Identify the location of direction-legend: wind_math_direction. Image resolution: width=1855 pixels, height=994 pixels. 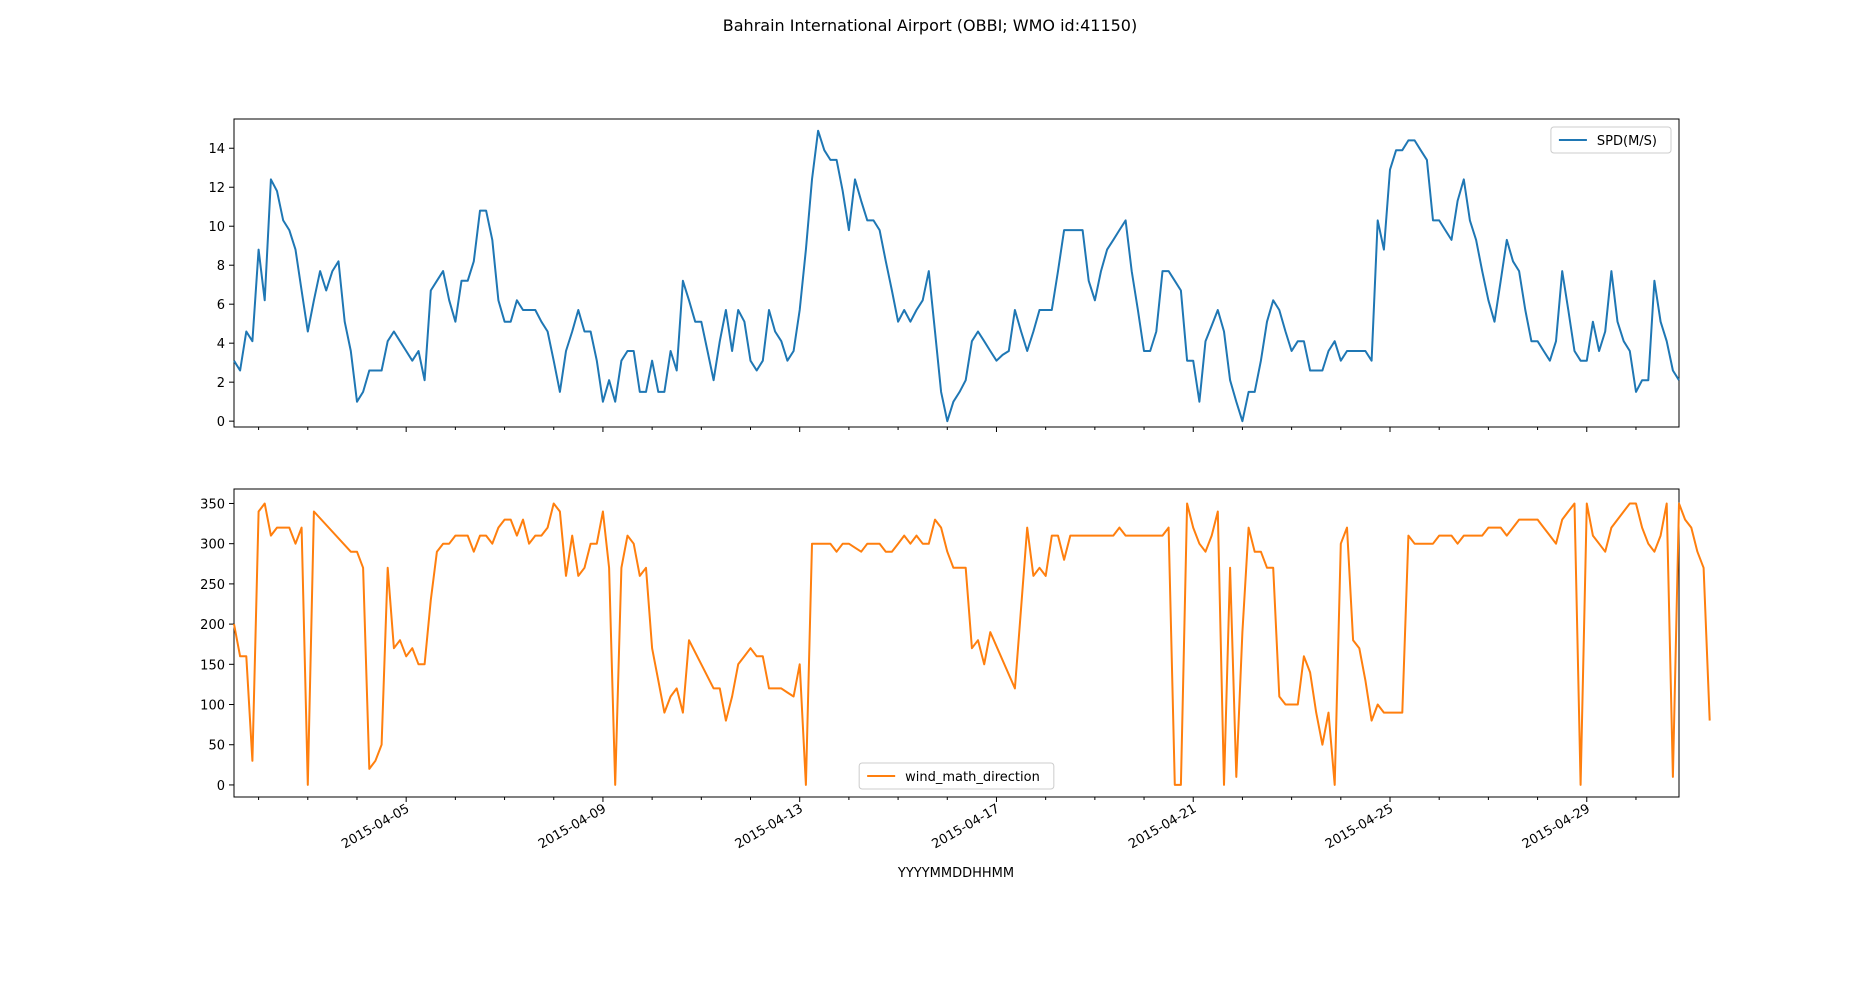
(956, 776).